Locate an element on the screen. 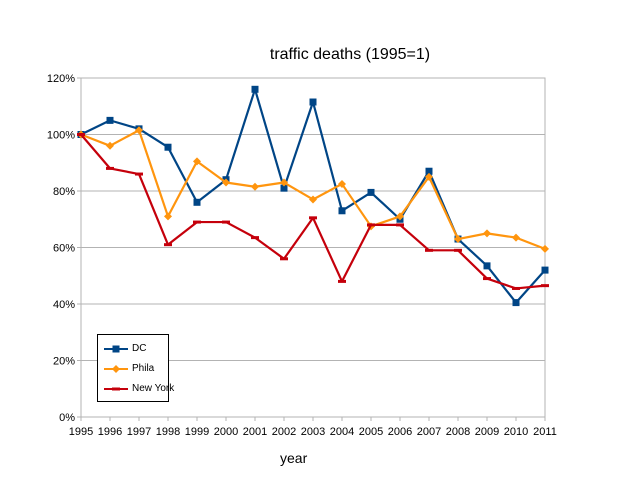  y-tick-label: 80% is located at coordinates (64, 192).